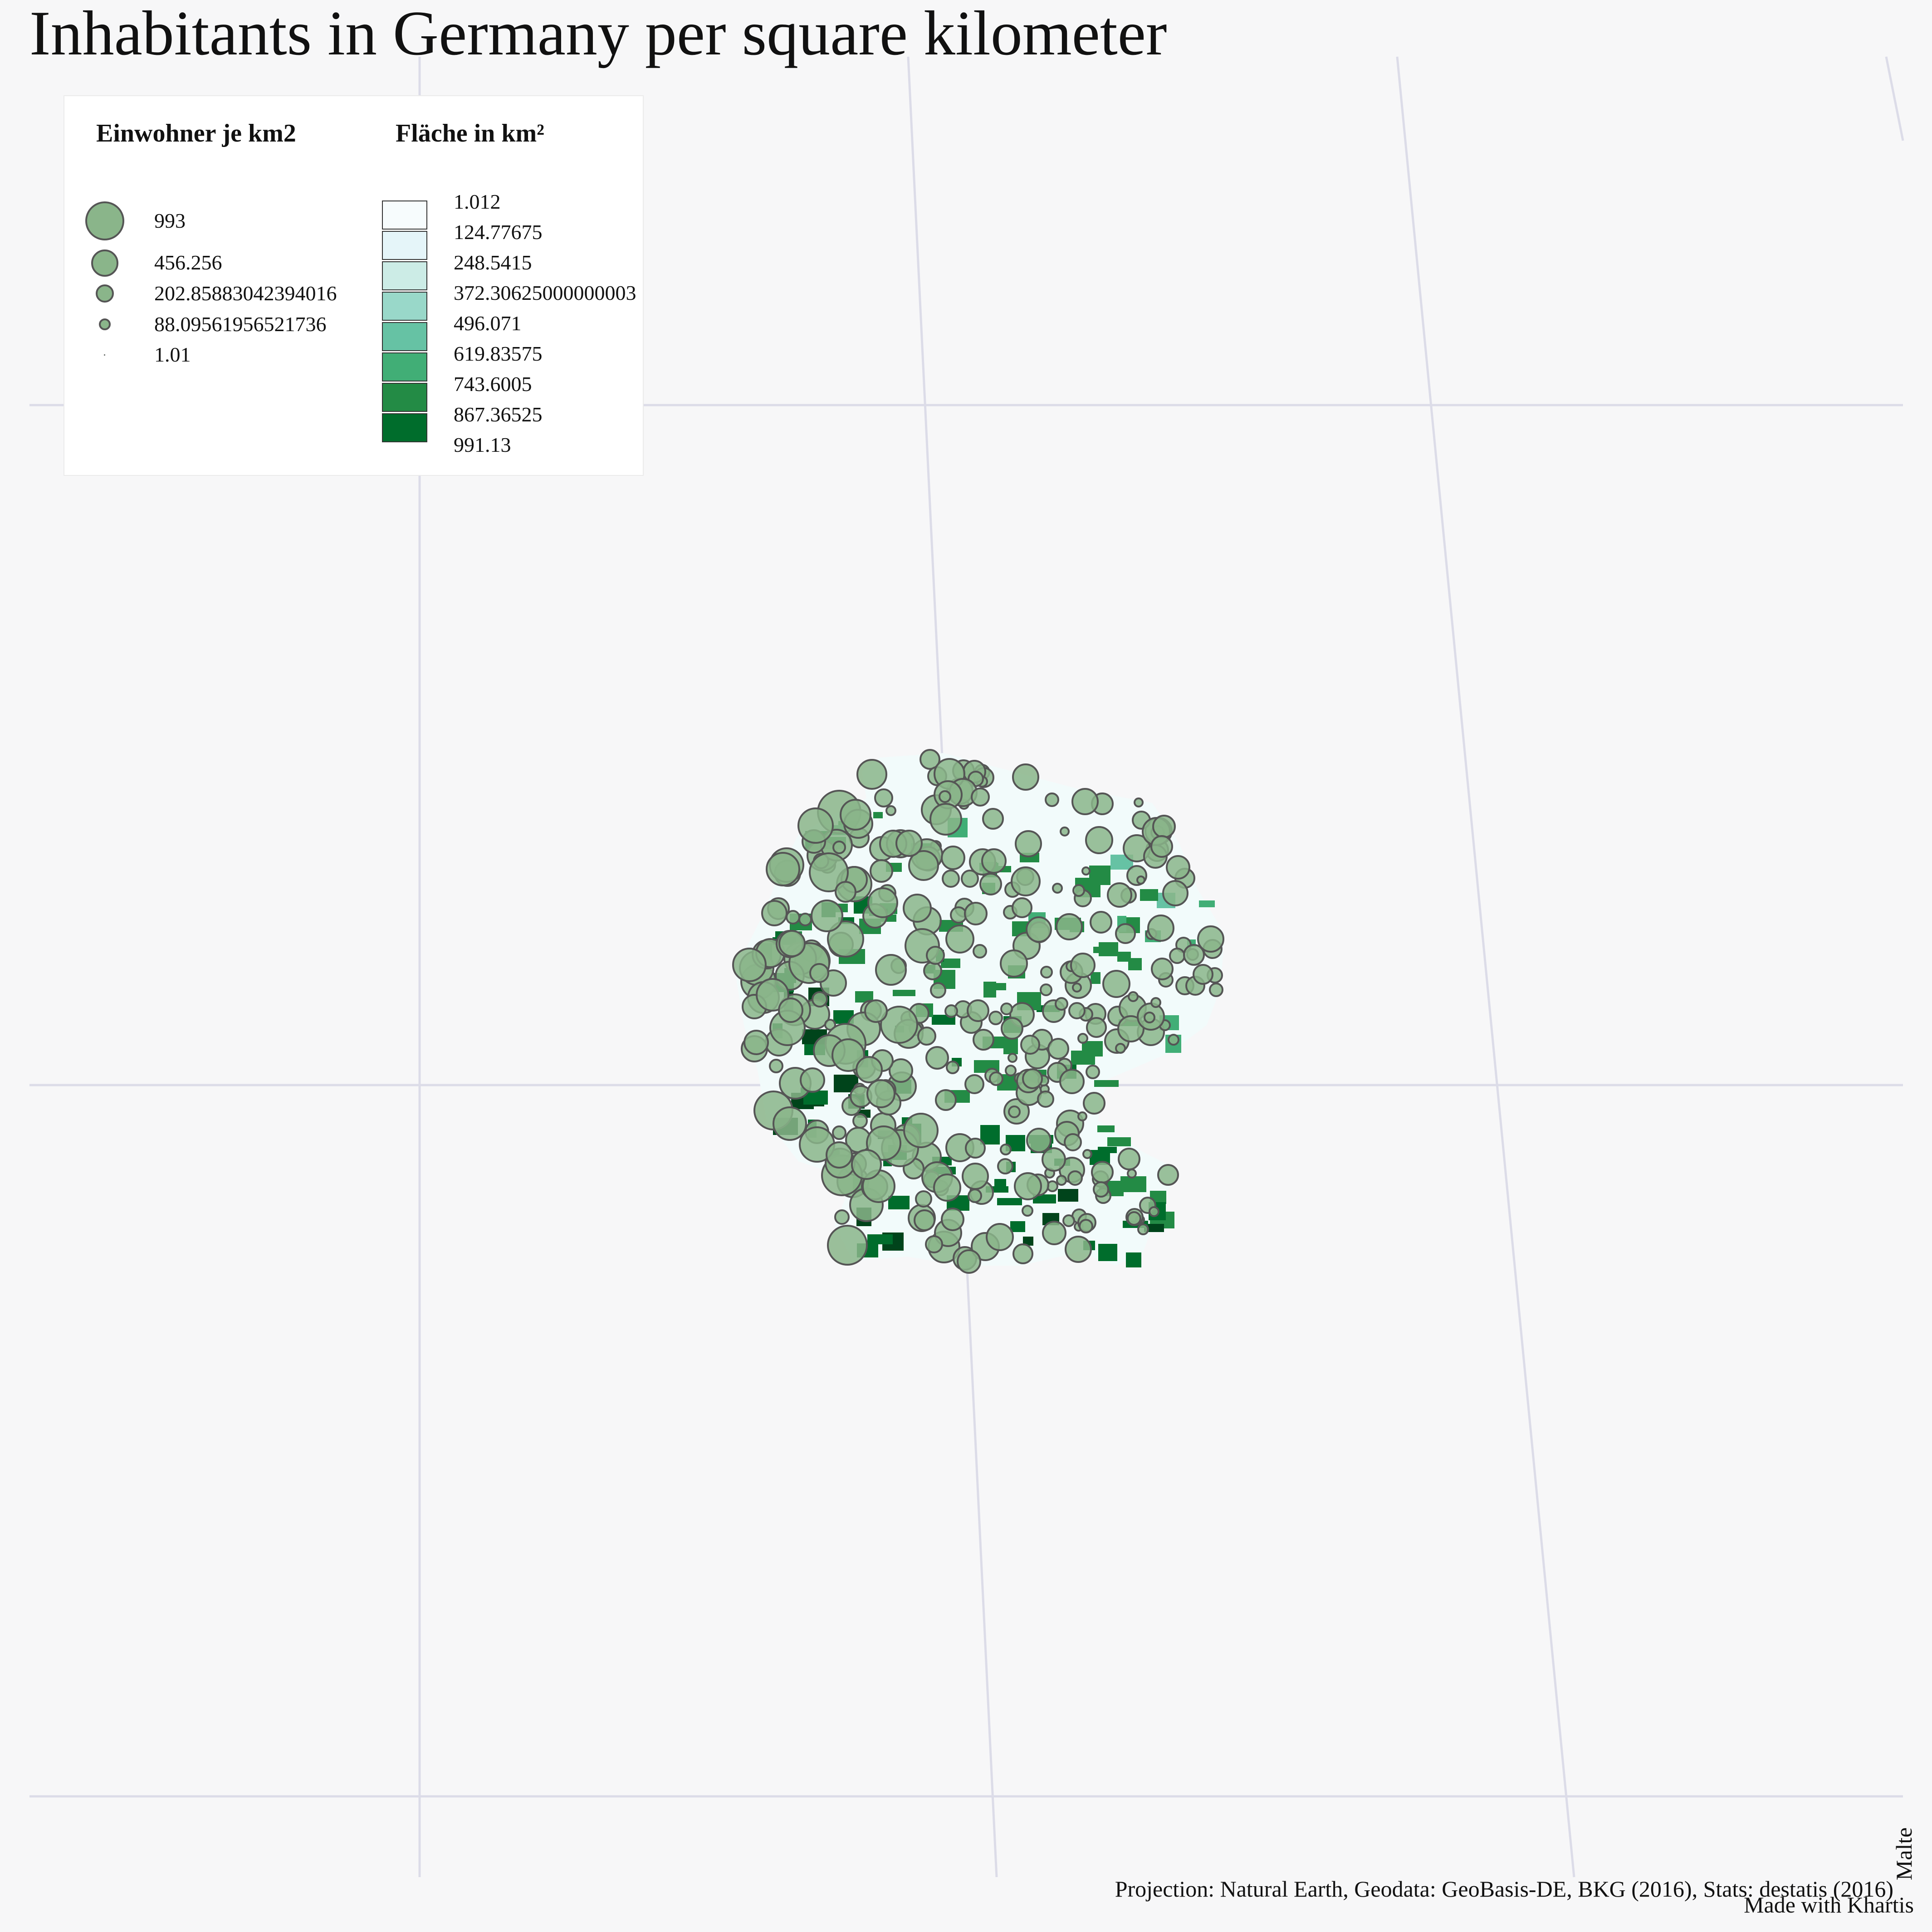  Describe the element at coordinates (482, 444) in the screenshot. I see `color-legend-label: 991.13` at that location.